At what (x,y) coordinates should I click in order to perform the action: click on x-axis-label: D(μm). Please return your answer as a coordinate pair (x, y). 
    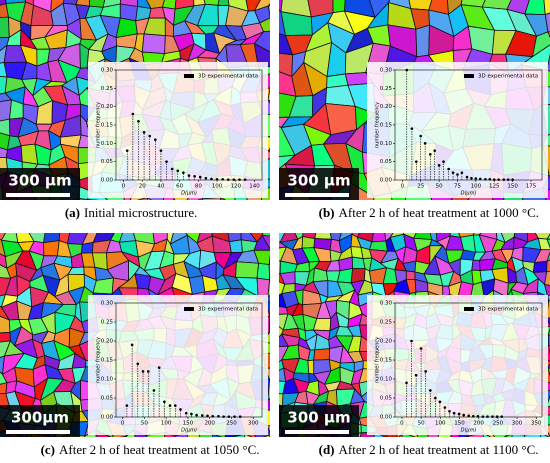
    Looking at the image, I should click on (189, 194).